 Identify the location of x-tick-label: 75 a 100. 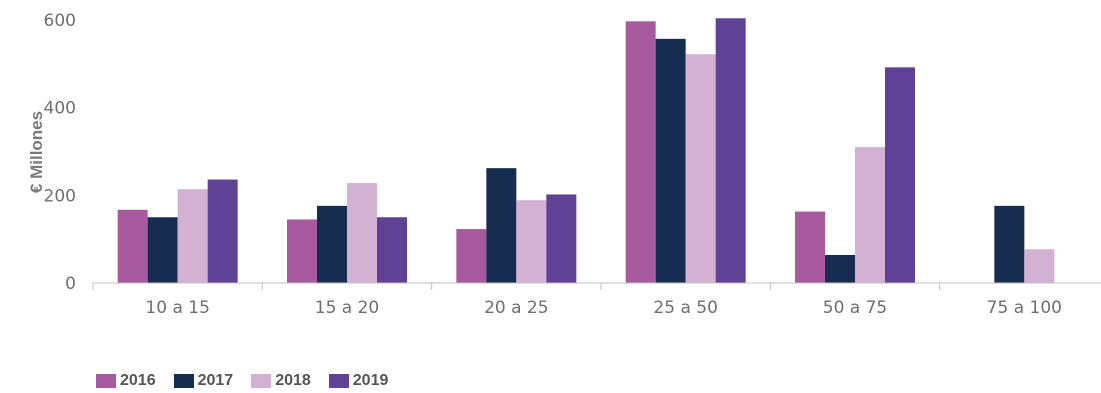
(1024, 308).